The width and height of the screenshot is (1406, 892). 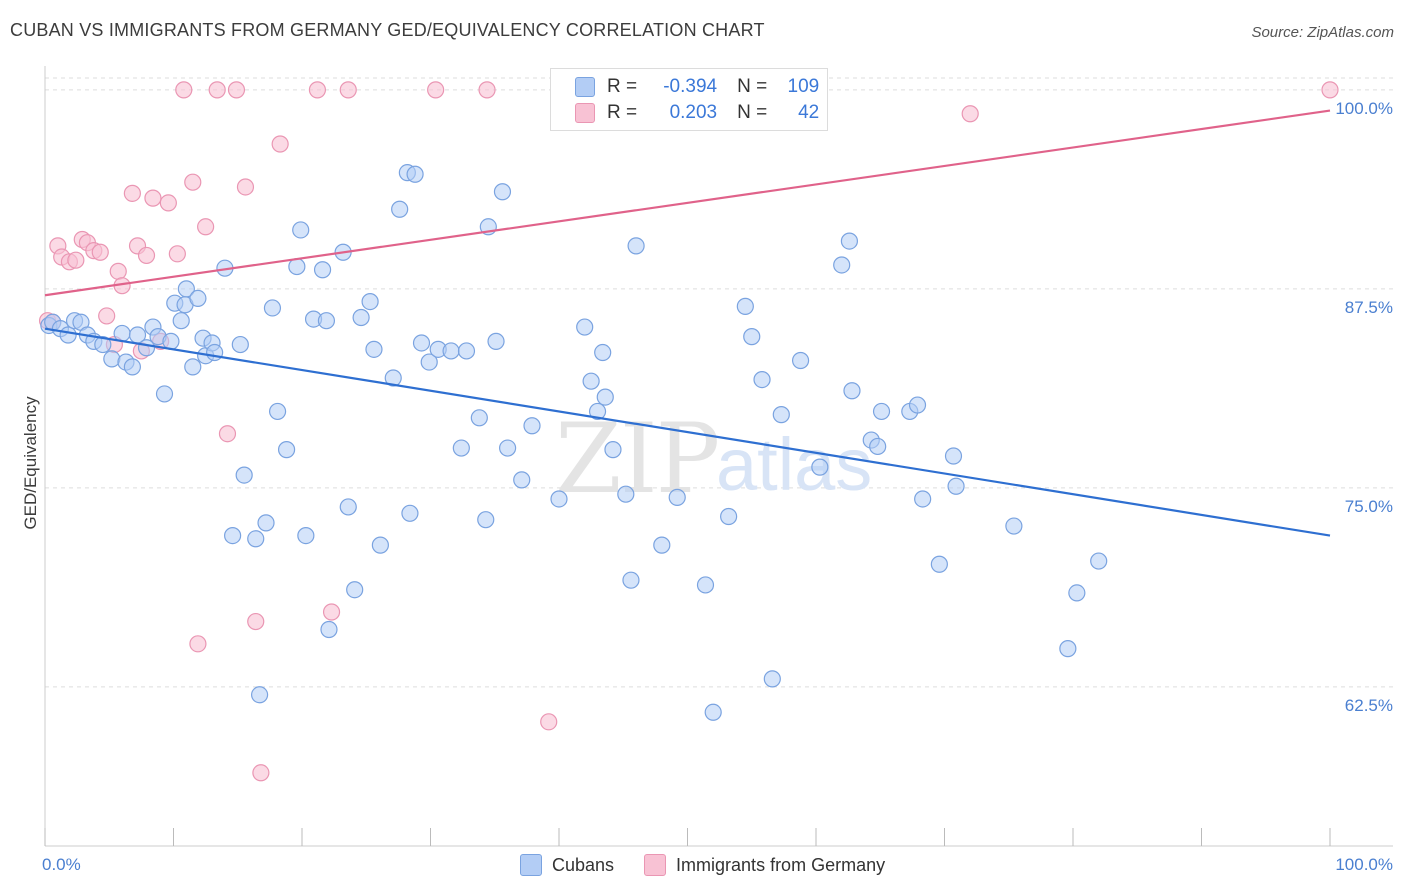 What do you see at coordinates (531, 865) in the screenshot?
I see `series-swatch-cubans` at bounding box center [531, 865].